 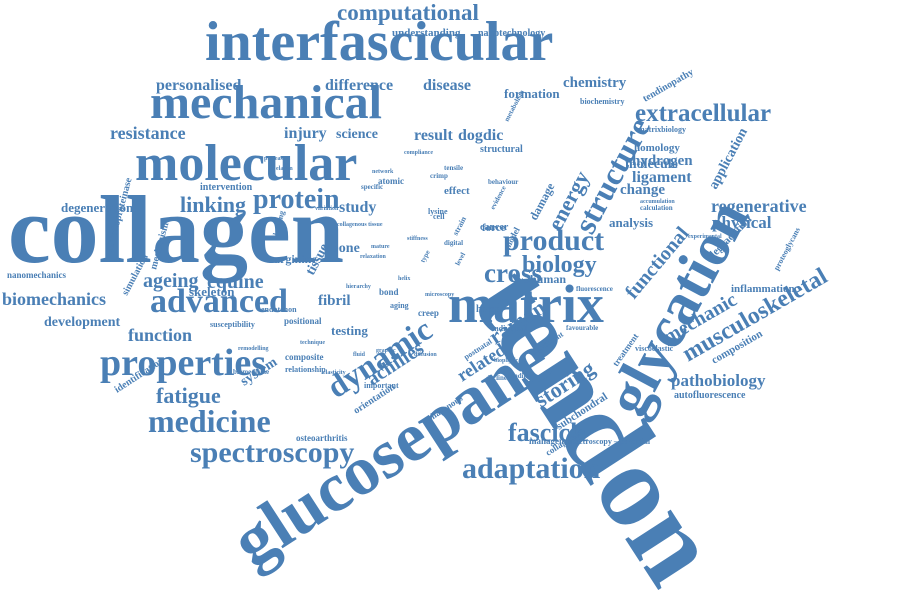 What do you see at coordinates (188, 395) in the screenshot?
I see `word-fatigue: fatigue` at bounding box center [188, 395].